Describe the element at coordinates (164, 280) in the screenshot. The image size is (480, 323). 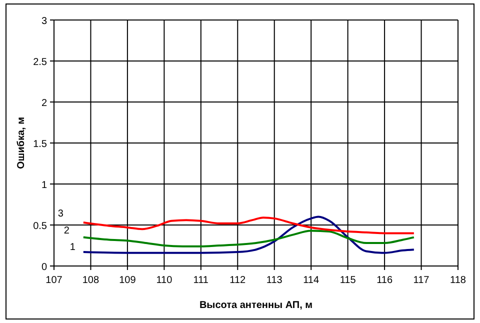
I see `x-tick-label: 110` at that location.